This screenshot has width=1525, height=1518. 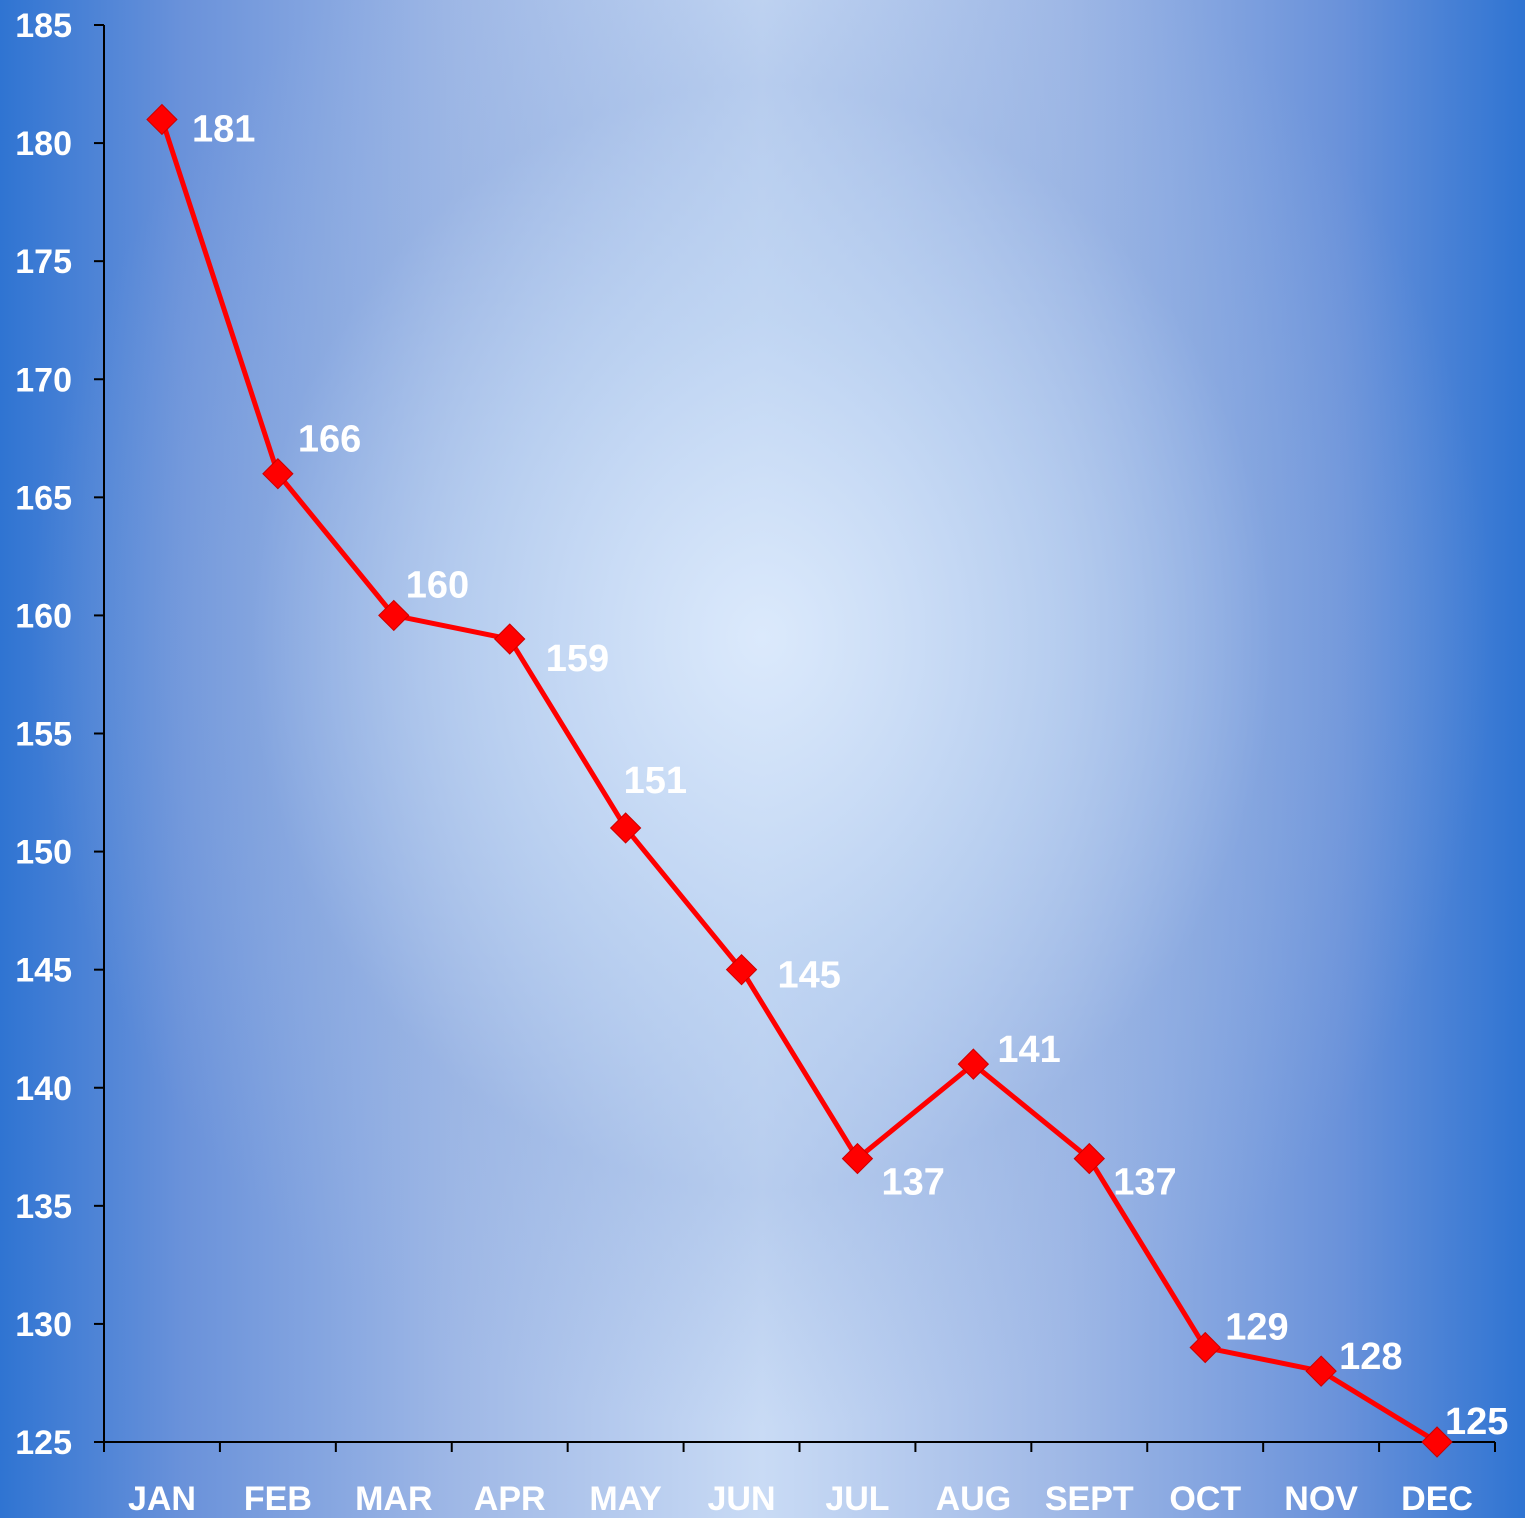 What do you see at coordinates (655, 781) in the screenshot?
I see `data-label: 151` at bounding box center [655, 781].